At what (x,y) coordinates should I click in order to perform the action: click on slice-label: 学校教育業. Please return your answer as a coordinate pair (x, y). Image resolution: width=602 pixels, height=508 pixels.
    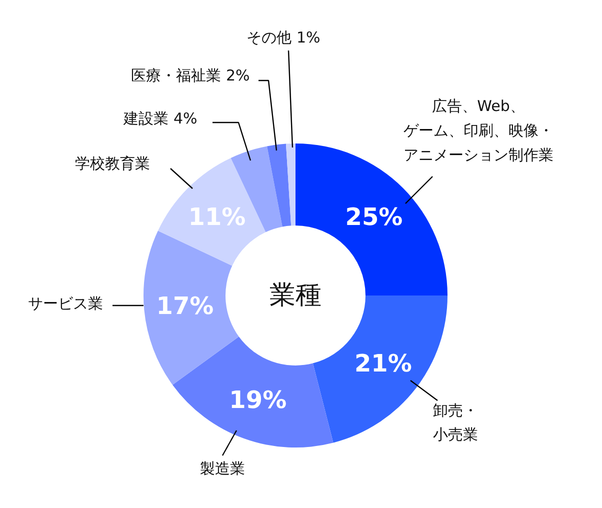
    Looking at the image, I should click on (112, 163).